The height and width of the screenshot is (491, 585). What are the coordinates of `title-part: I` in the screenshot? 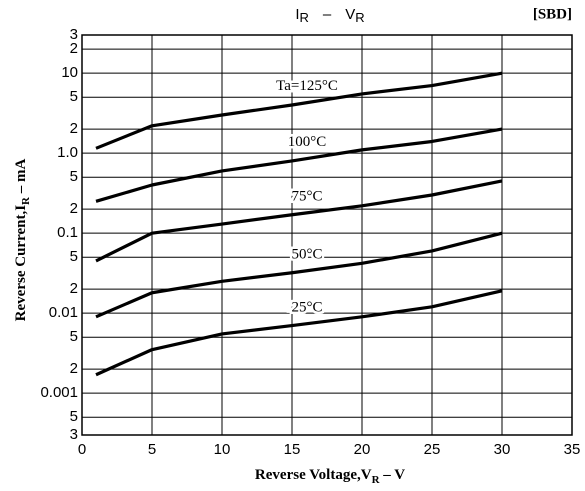 It's located at (297, 14).